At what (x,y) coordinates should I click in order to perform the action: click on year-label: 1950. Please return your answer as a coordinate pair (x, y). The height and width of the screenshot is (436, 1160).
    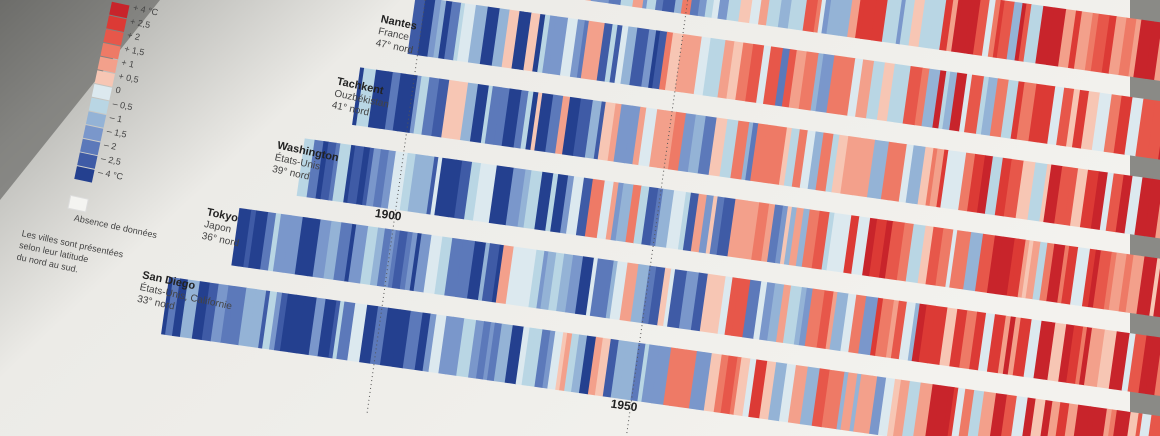
    Looking at the image, I should click on (624, 406).